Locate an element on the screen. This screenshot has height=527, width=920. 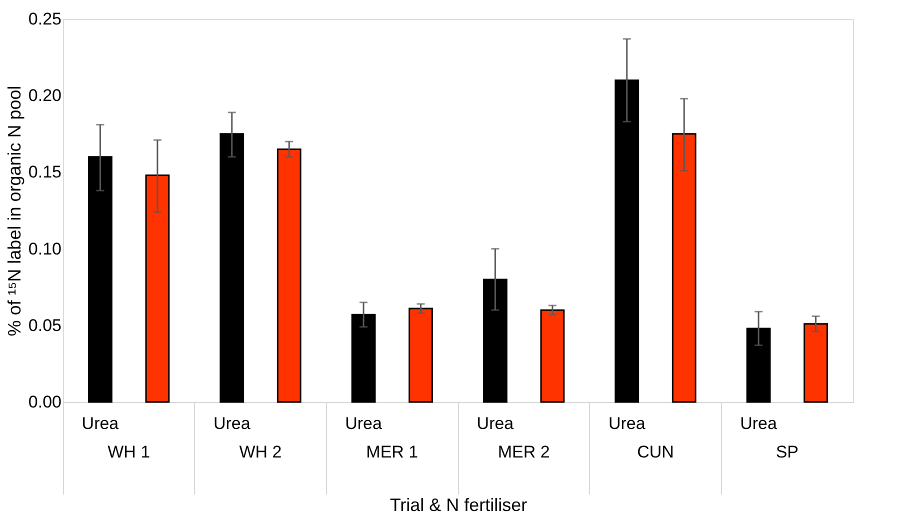
y-tick-label: 0.05 is located at coordinates (45, 325).